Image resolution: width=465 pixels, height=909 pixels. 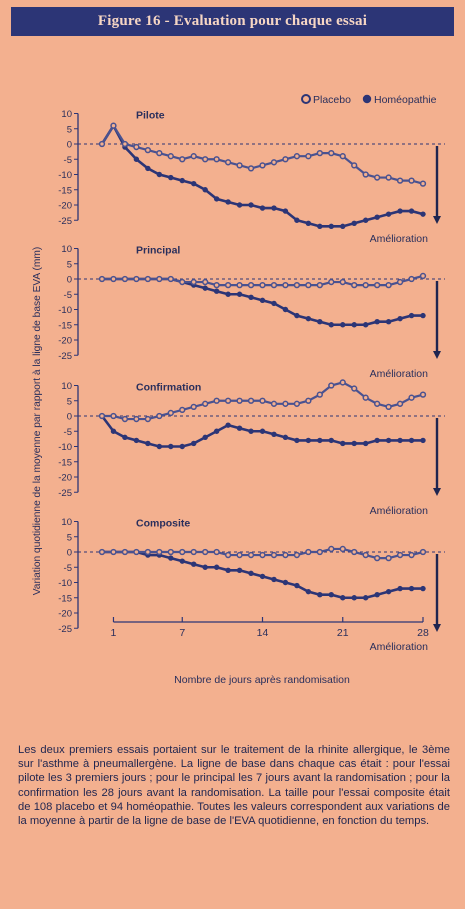 I want to click on x-axis: 1 7 14 21 28, so click(x=270, y=628).